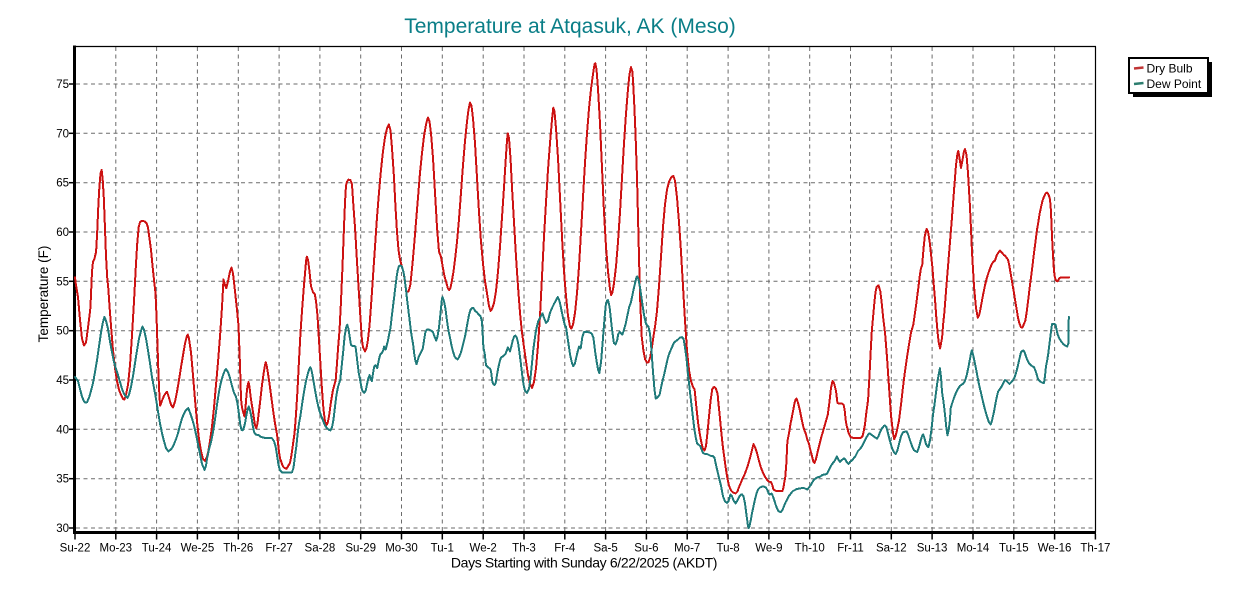  What do you see at coordinates (973, 549) in the screenshot?
I see `svg-text: Mo-14` at bounding box center [973, 549].